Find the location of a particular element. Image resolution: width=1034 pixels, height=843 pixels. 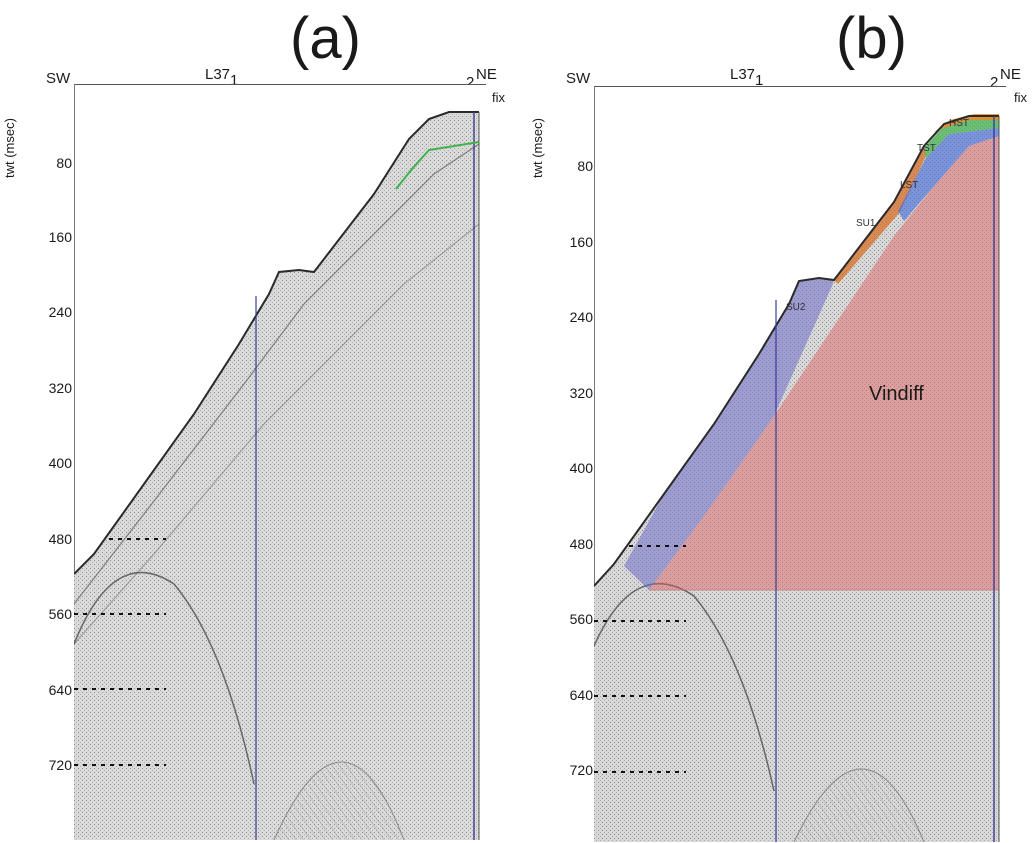

unit-label-lst: LST is located at coordinates (909, 185).